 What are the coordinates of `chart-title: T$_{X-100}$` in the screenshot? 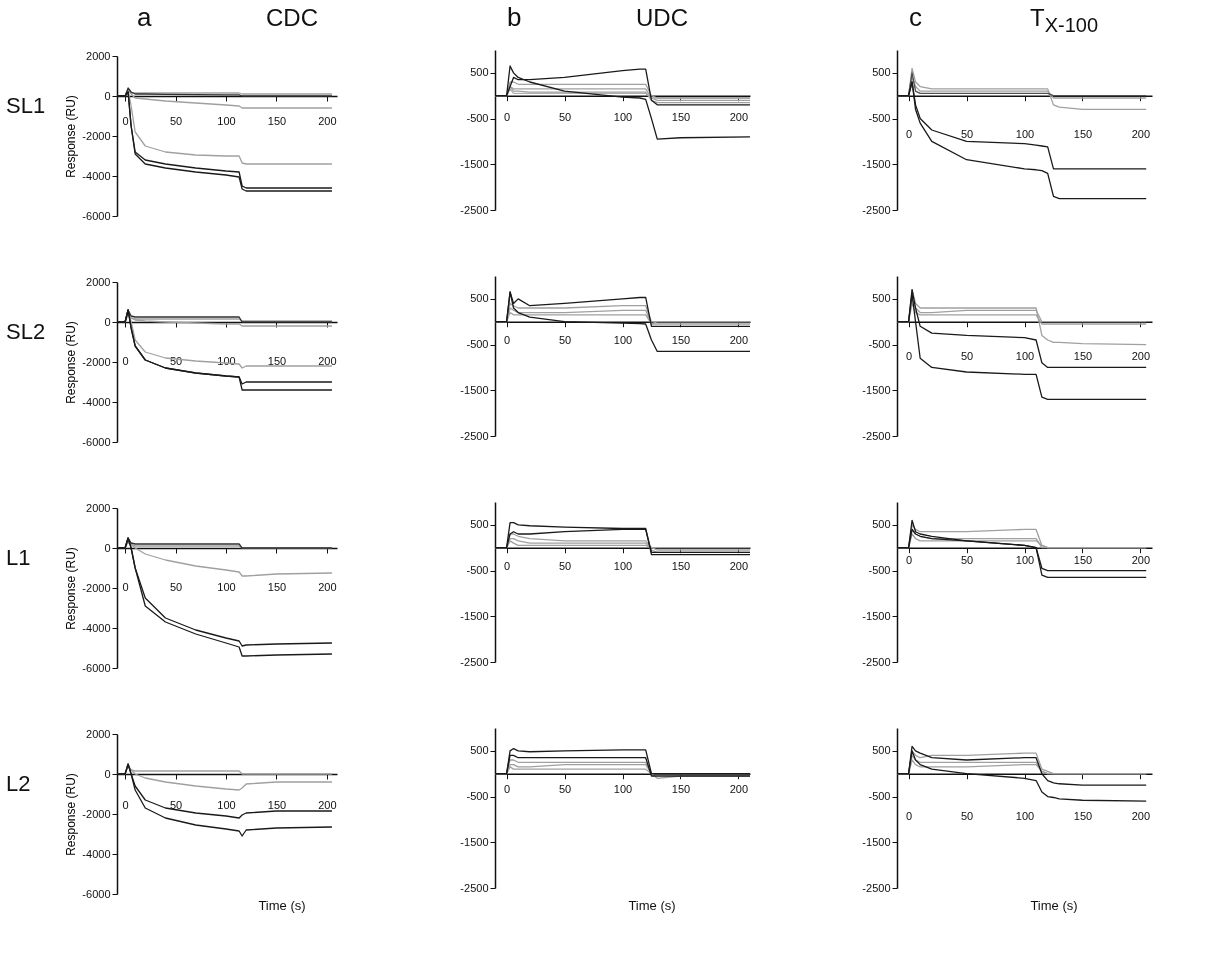 It's located at (1064, 20).